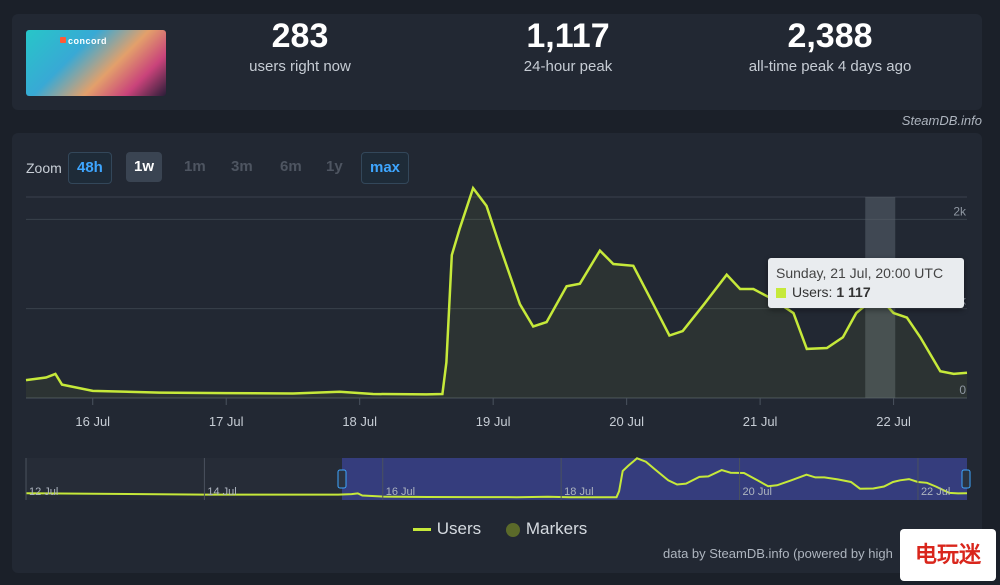 This screenshot has width=1000, height=585. I want to click on navigator-tick-label: 16 Jul, so click(400, 492).